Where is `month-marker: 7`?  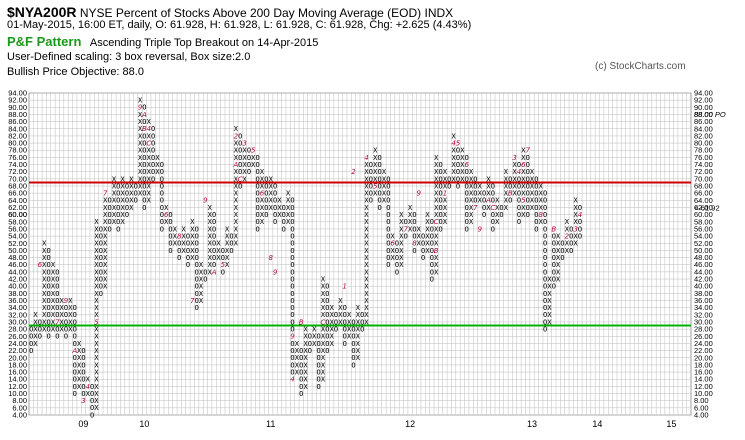
month-marker: 7 is located at coordinates (475, 208).